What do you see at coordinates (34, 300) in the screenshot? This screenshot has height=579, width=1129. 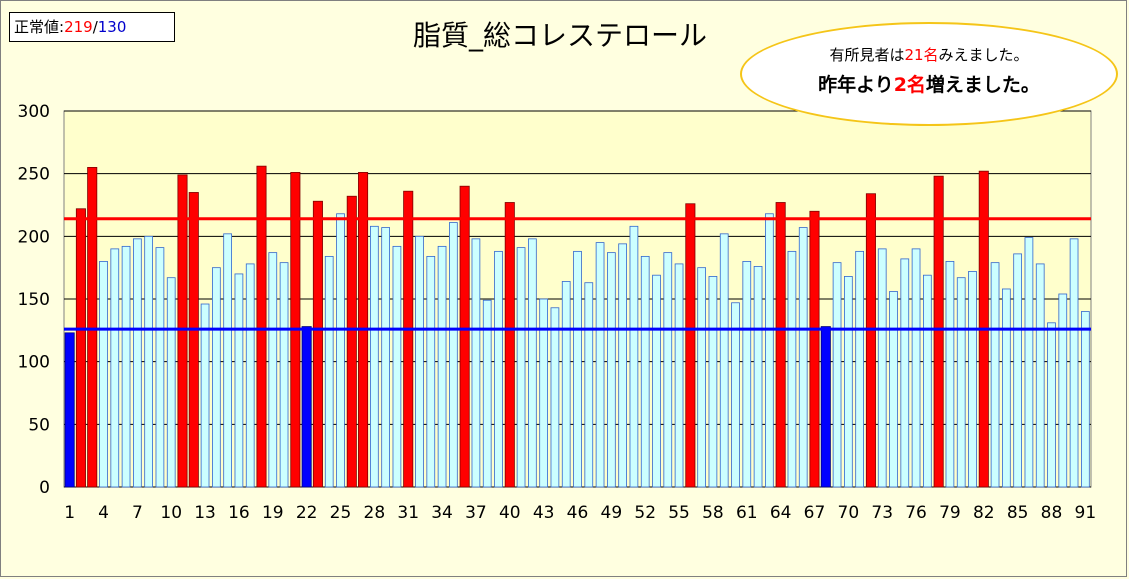 I see `y-axis-ticks: 0 50 100 150 200 250 300` at bounding box center [34, 300].